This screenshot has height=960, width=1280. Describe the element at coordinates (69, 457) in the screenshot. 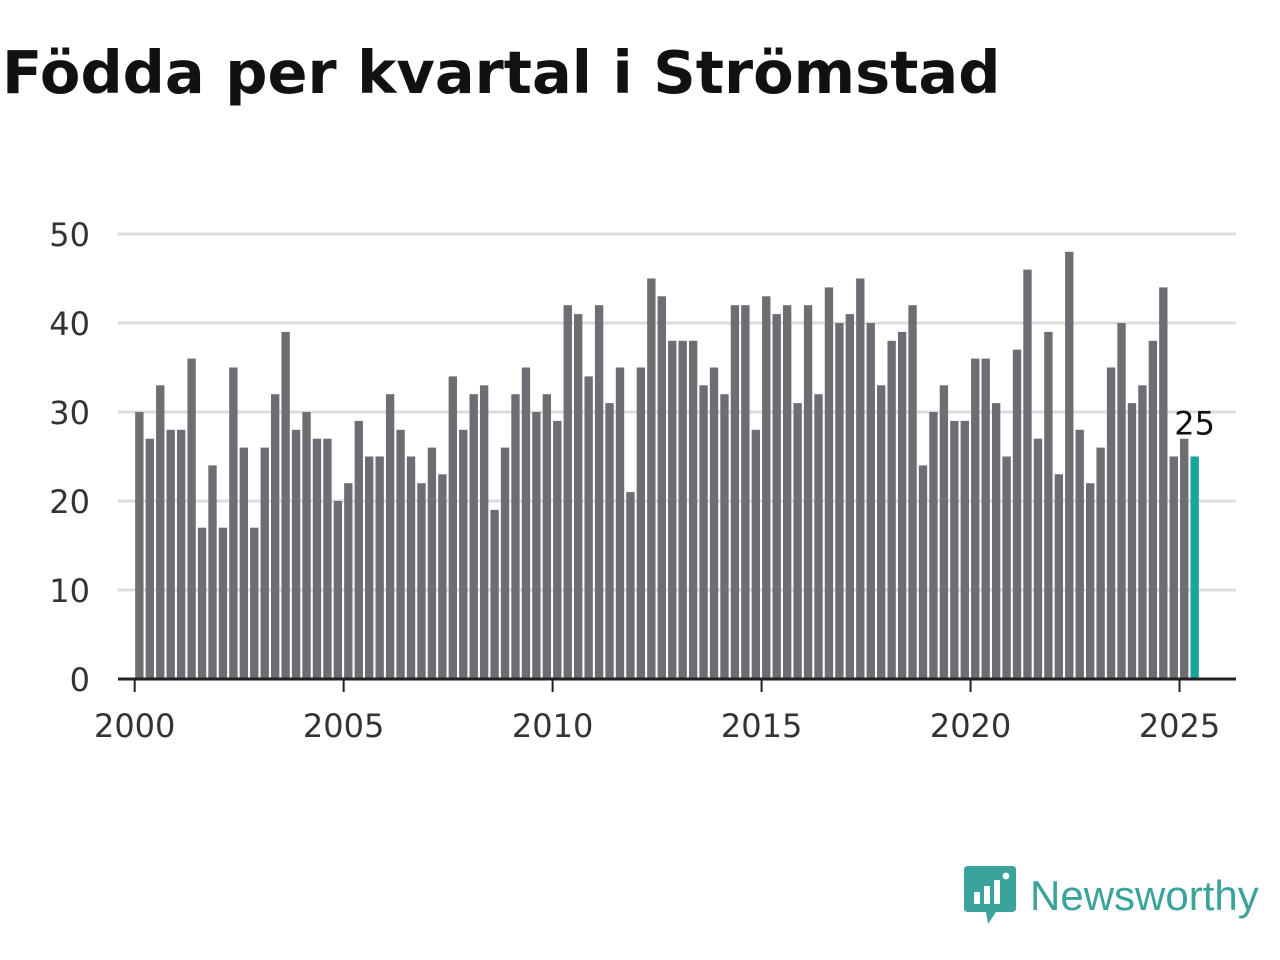

I see `y-axis-ticks: 0 10 20 30 40 50` at that location.